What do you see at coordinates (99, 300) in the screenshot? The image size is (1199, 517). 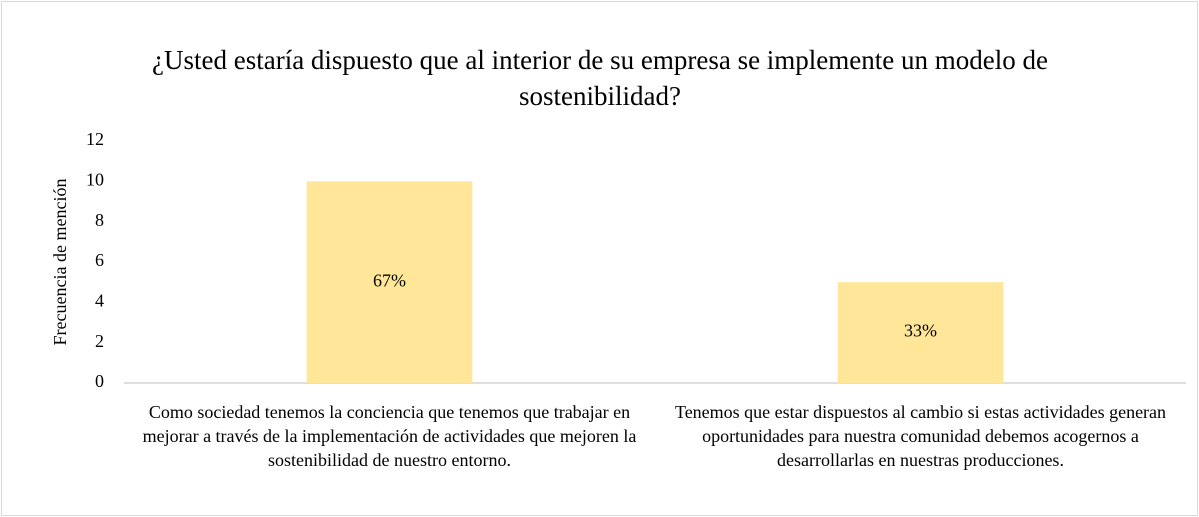 I see `y-tick-label: 4` at bounding box center [99, 300].